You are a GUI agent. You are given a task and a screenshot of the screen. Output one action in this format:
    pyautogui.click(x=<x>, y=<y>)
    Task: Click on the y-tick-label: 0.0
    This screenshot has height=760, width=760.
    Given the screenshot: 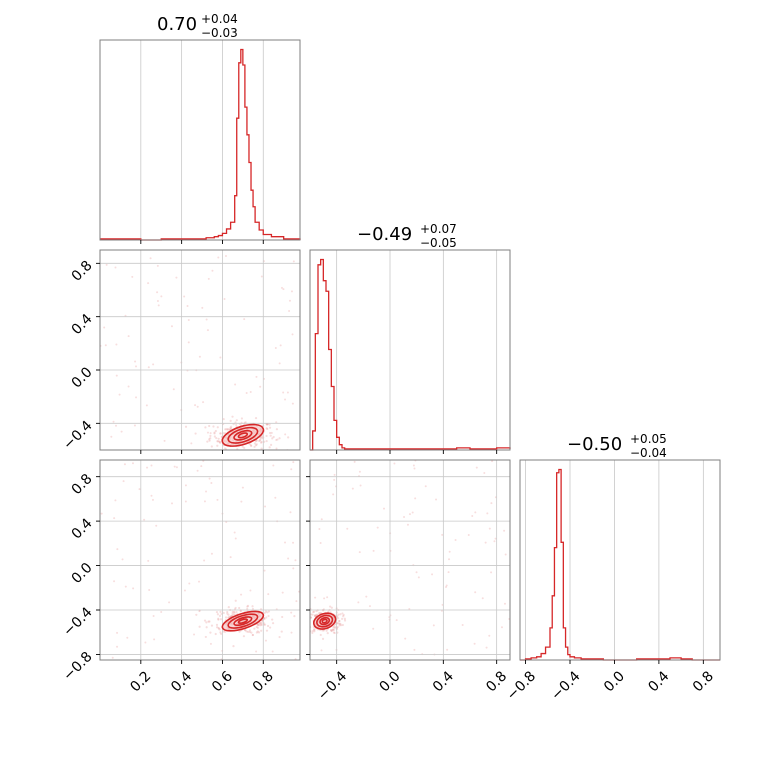 What is the action you would take?
    pyautogui.click(x=82, y=377)
    